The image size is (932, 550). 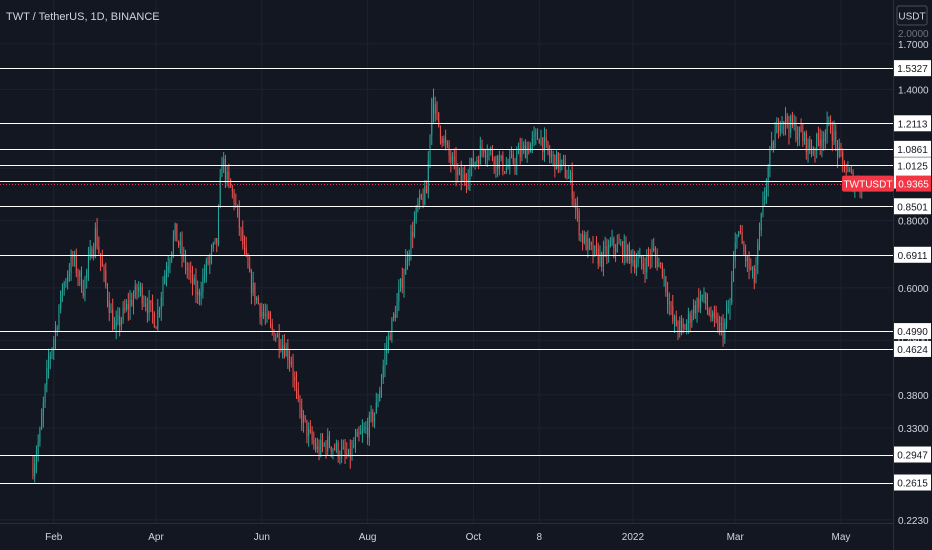 What do you see at coordinates (913, 34) in the screenshot?
I see `y-tick-label-partial: 2.0000` at bounding box center [913, 34].